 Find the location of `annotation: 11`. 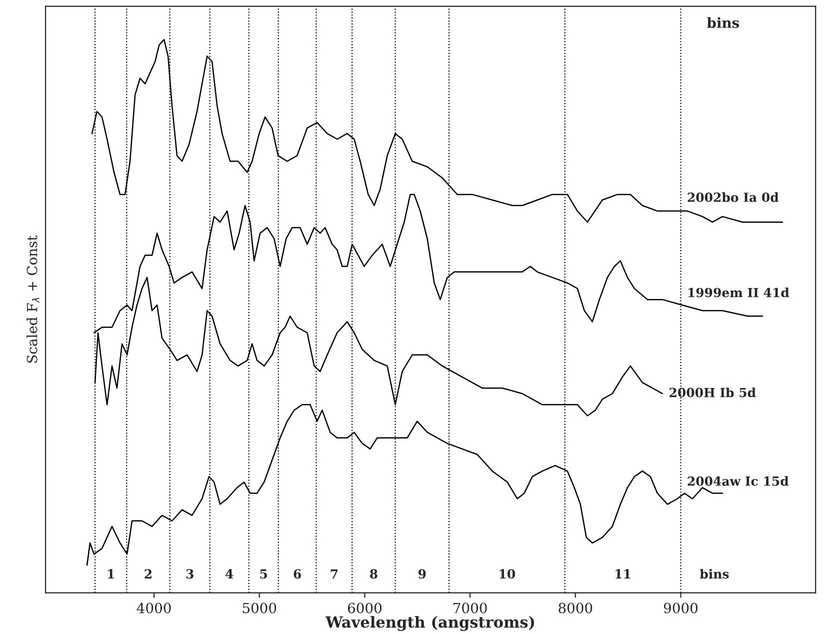

annotation: 11 is located at coordinates (623, 573).